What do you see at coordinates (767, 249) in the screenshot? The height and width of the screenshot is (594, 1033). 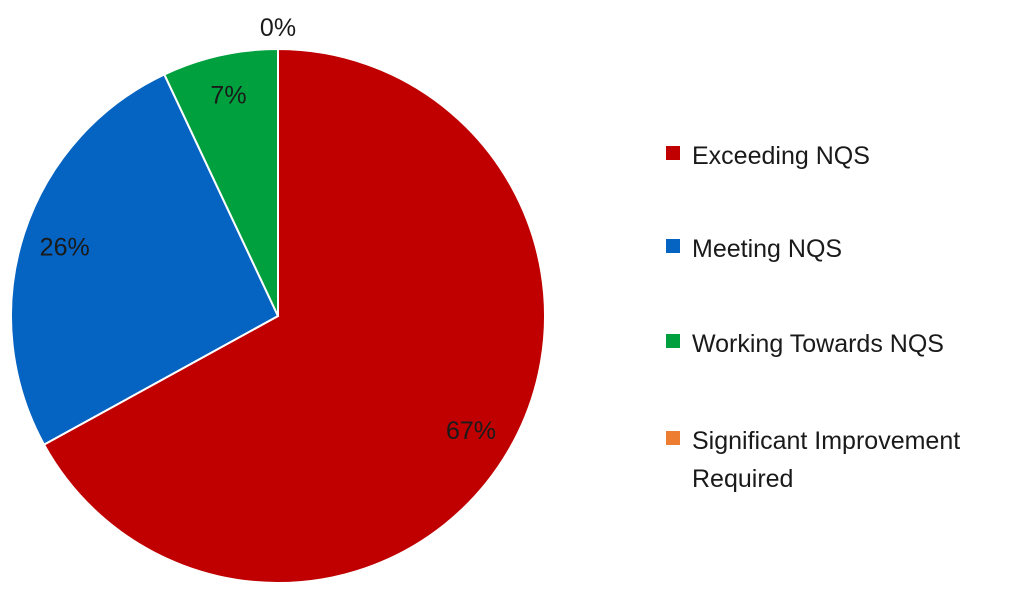 I see `legend-label: Meeting NQS` at bounding box center [767, 249].